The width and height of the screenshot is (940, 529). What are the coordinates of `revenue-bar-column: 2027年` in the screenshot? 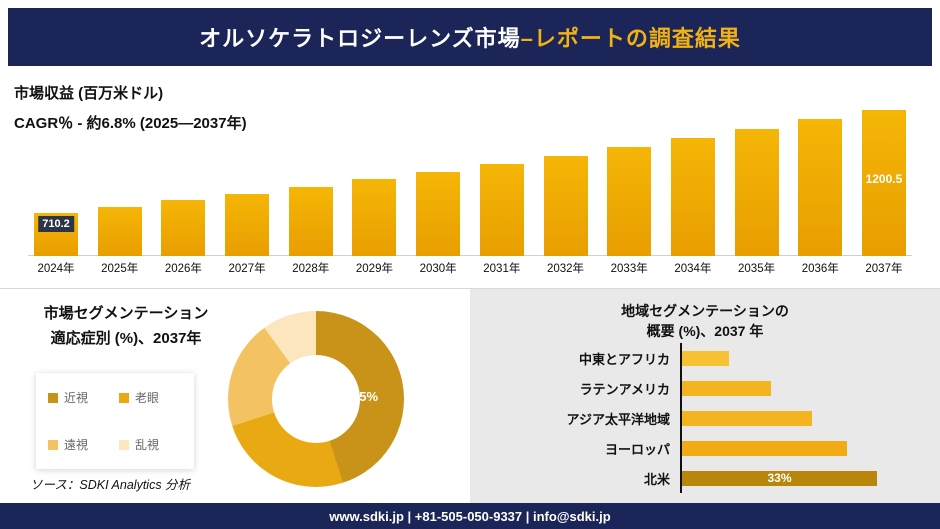 It's located at (247, 237).